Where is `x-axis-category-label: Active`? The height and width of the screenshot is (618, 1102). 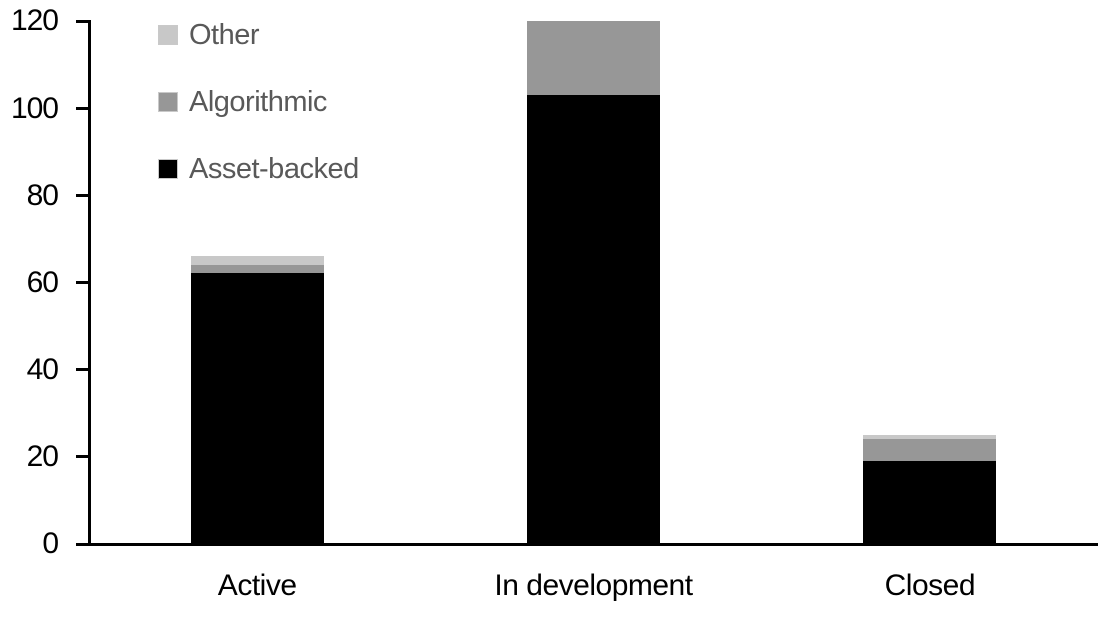 x-axis-category-label: Active is located at coordinates (257, 585).